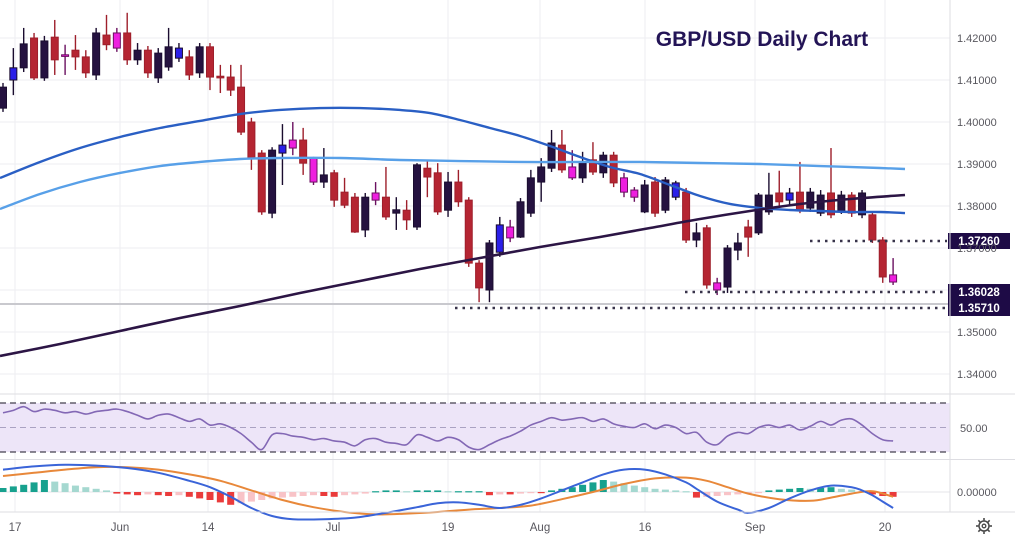  I want to click on time-axis-label: 19, so click(448, 528).